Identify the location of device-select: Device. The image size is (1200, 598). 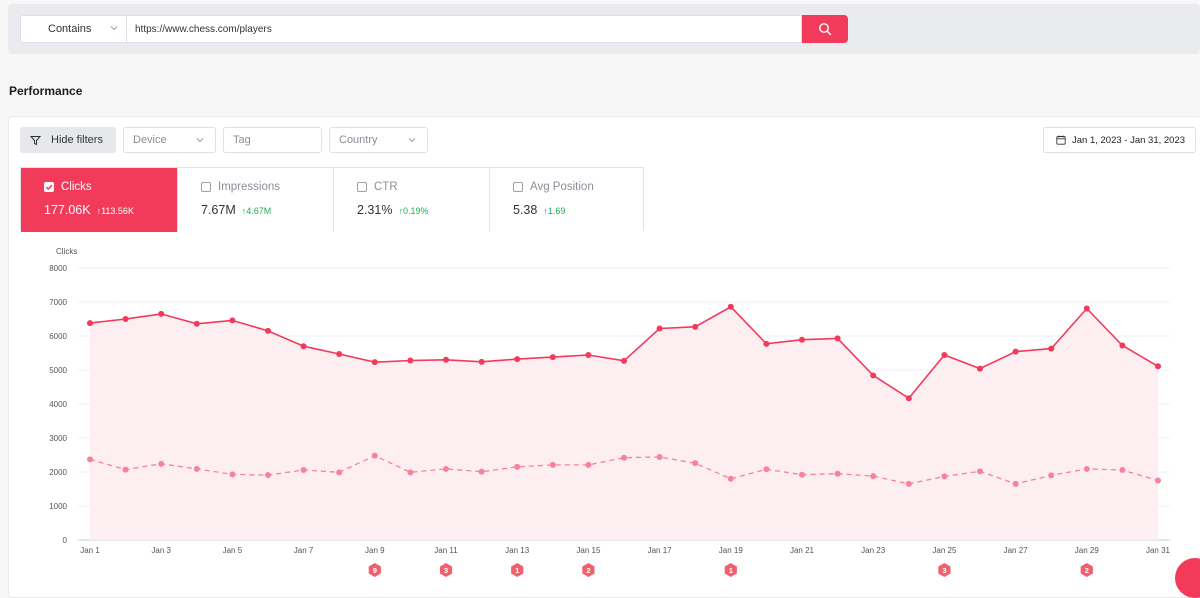
(169, 140).